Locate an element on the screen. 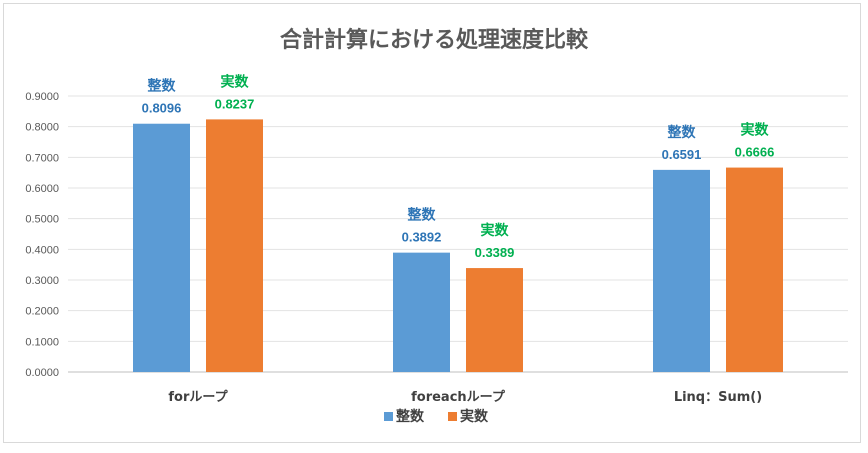 The image size is (868, 453). bar-整数-Linq：Sum() is located at coordinates (681, 270).